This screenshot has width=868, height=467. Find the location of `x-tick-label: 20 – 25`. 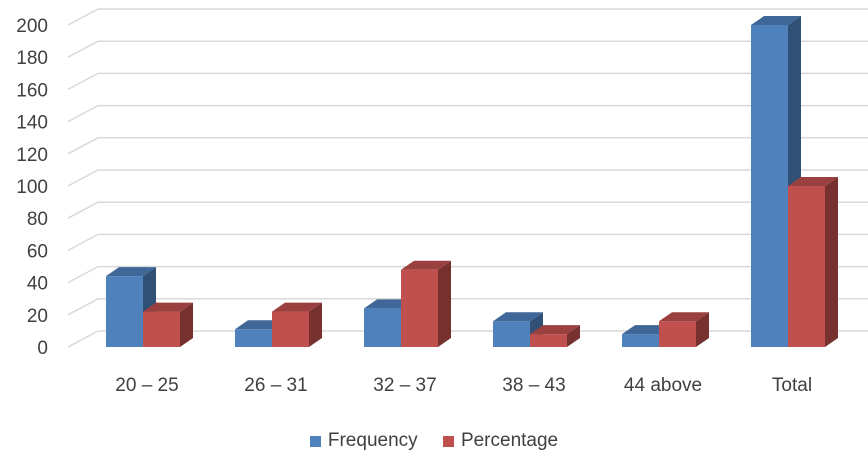

x-tick-label: 20 – 25 is located at coordinates (146, 385).